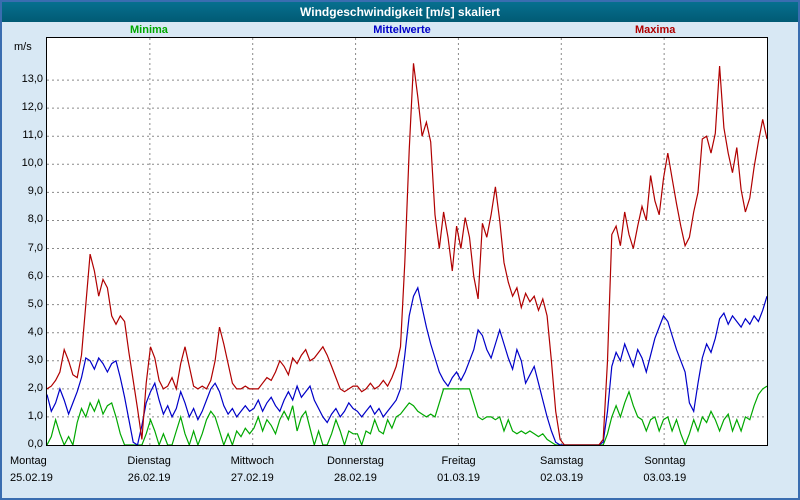 This screenshot has height=500, width=800. What do you see at coordinates (252, 478) in the screenshot?
I see `x-date-label: 27.02.19` at bounding box center [252, 478].